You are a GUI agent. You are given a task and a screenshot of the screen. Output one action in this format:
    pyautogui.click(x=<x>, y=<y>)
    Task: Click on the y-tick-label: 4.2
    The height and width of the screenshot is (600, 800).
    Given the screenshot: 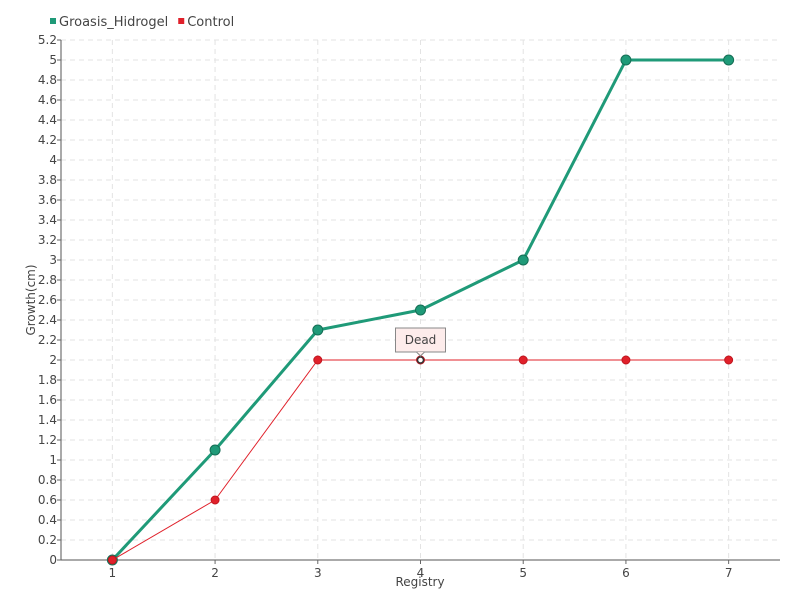 What is the action you would take?
    pyautogui.click(x=47, y=140)
    